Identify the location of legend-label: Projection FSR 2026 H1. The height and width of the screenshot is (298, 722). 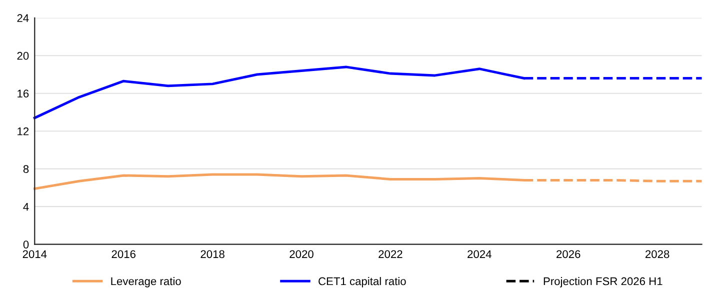
(603, 282).